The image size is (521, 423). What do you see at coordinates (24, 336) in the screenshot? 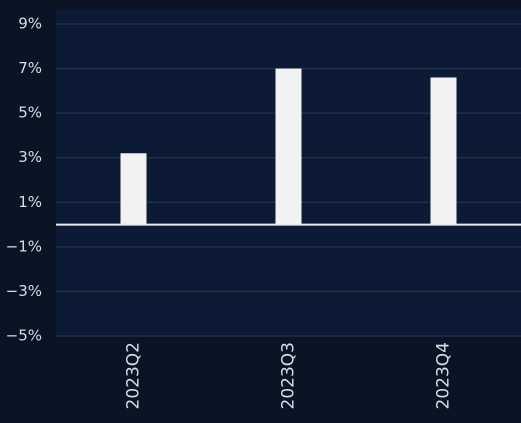
I see `y-tick-label: −5%` at bounding box center [24, 336].